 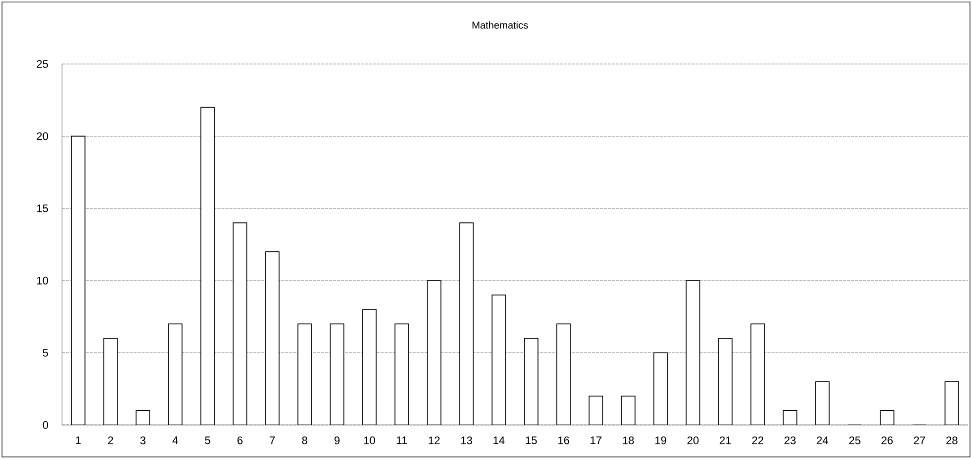 What do you see at coordinates (596, 440) in the screenshot?
I see `x-tick-label: 17` at bounding box center [596, 440].